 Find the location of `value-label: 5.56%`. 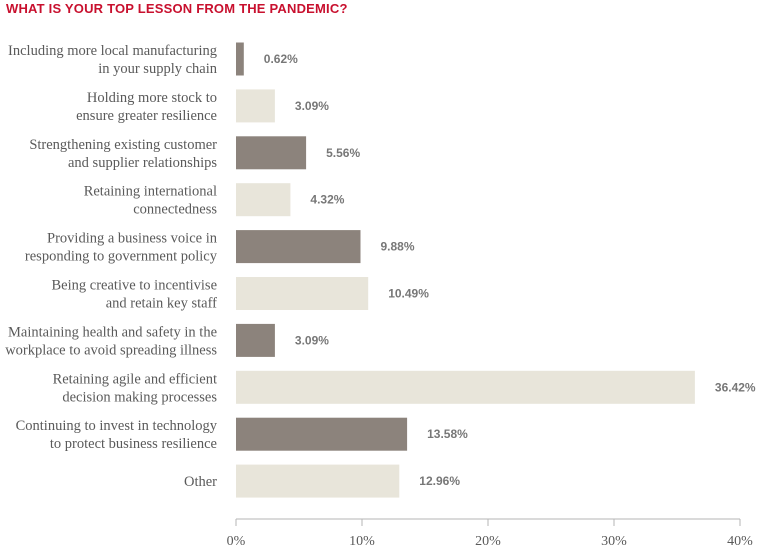

value-label: 5.56% is located at coordinates (343, 153).